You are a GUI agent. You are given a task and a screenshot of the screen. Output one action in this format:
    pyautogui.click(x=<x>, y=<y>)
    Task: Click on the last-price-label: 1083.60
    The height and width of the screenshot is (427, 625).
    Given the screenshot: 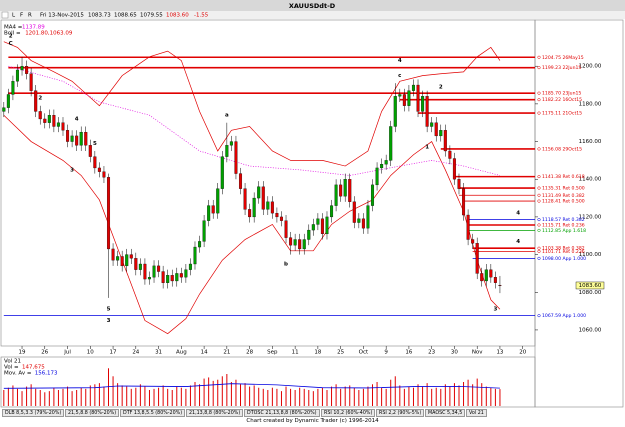 What is the action you would take?
    pyautogui.click(x=590, y=286)
    